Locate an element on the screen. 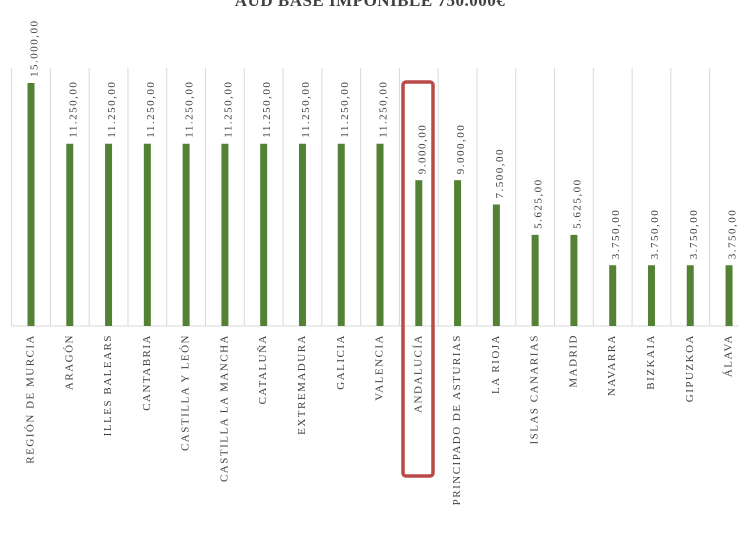 The image size is (739, 549). x-tick-label: MADRID is located at coordinates (573, 361).